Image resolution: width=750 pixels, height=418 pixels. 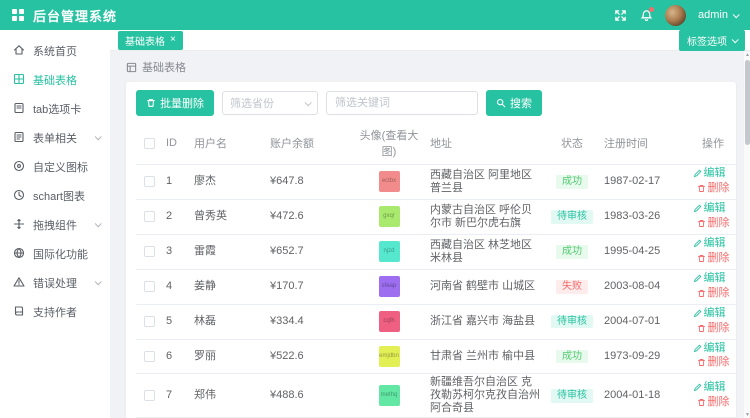 I want to click on fullscreen-icon, so click(x=620, y=15).